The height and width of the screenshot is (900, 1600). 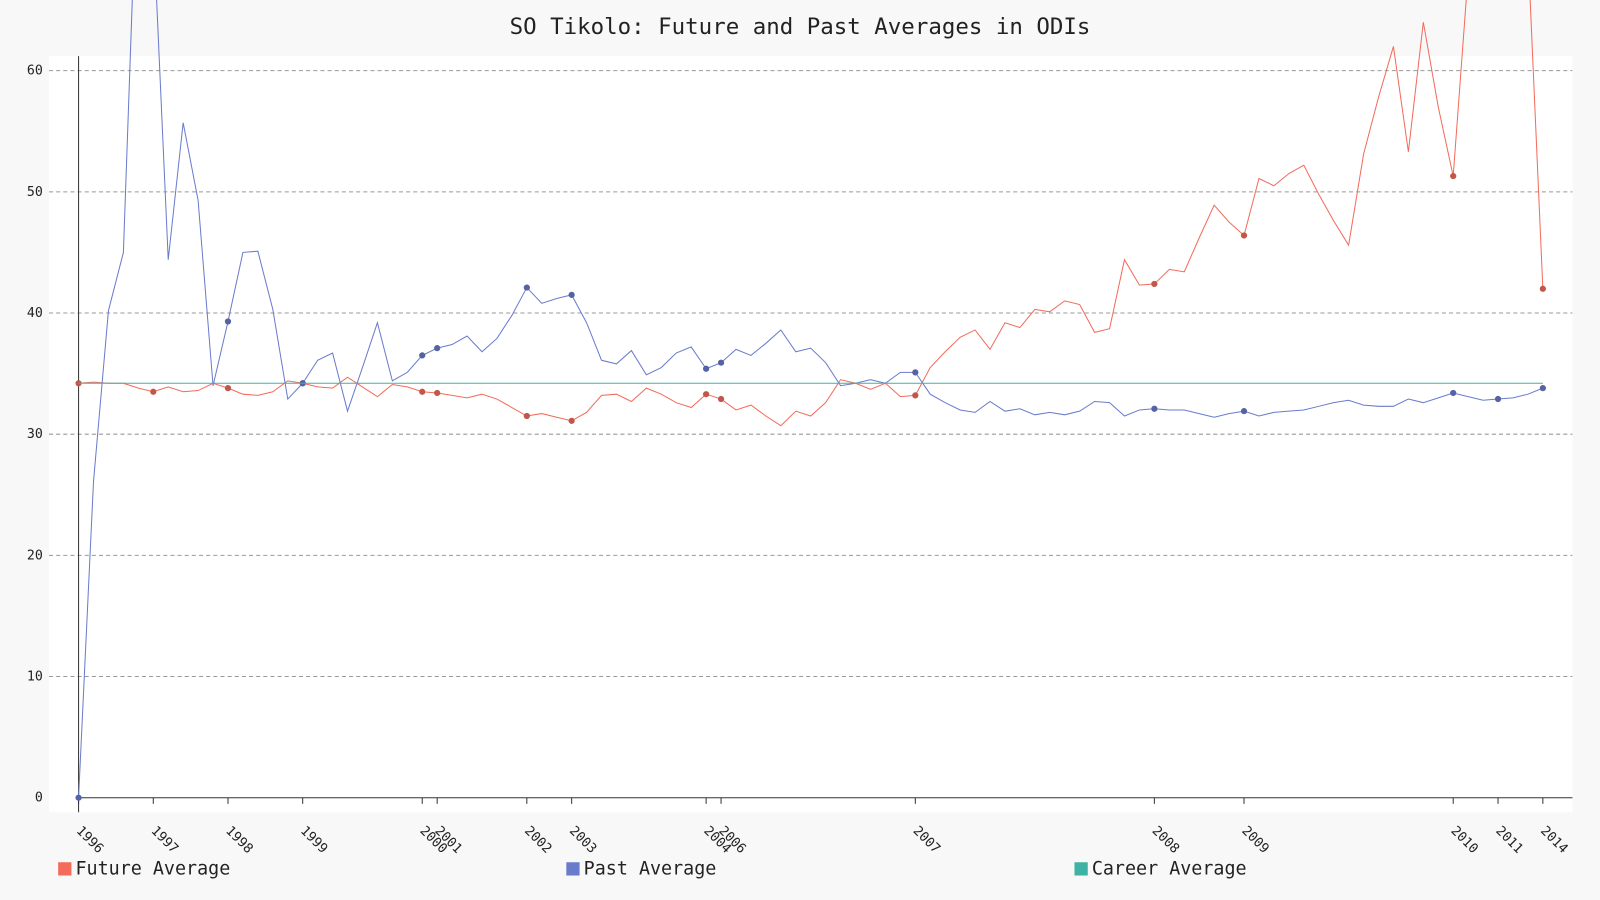 What do you see at coordinates (35, 313) in the screenshot?
I see `y-tick-label: 40` at bounding box center [35, 313].